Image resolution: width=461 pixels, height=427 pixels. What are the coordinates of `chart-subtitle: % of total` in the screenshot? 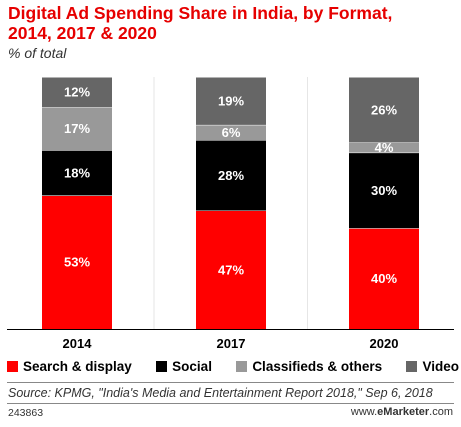 It's located at (37, 53).